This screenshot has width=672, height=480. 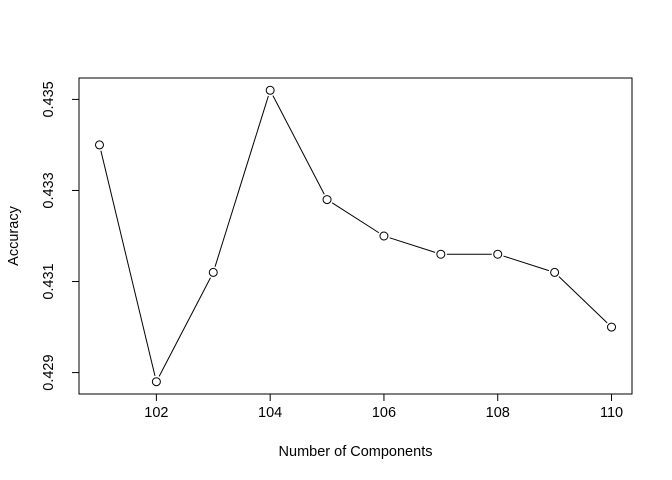 I want to click on x-axis: 102 104 106 108 110, so click(x=383, y=407).